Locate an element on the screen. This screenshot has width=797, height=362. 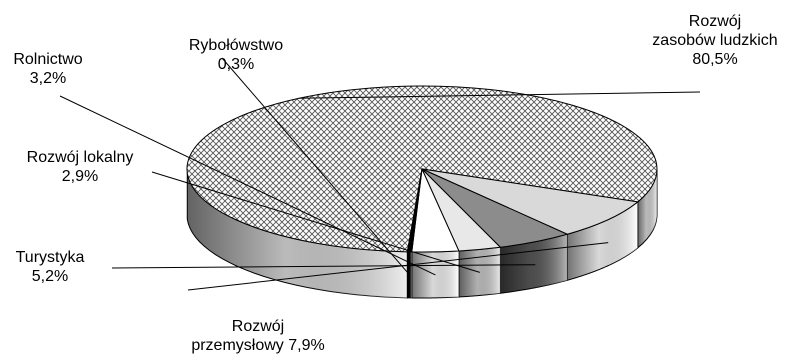
slice-label-2: Turystyka 5,2% is located at coordinates (50, 267).